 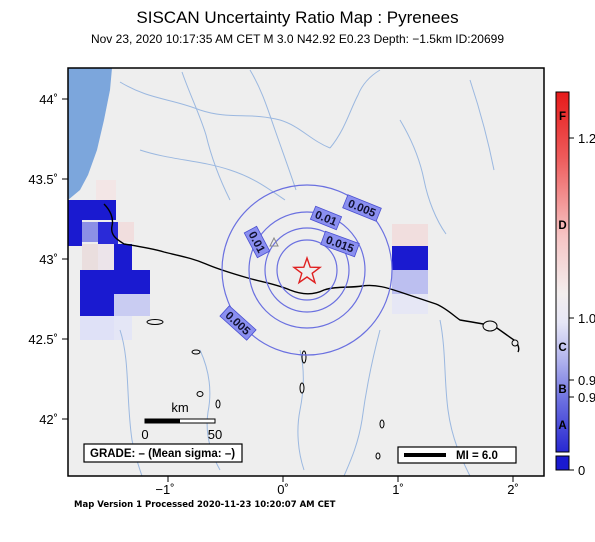 I want to click on svg-text: km, so click(x=179, y=407).